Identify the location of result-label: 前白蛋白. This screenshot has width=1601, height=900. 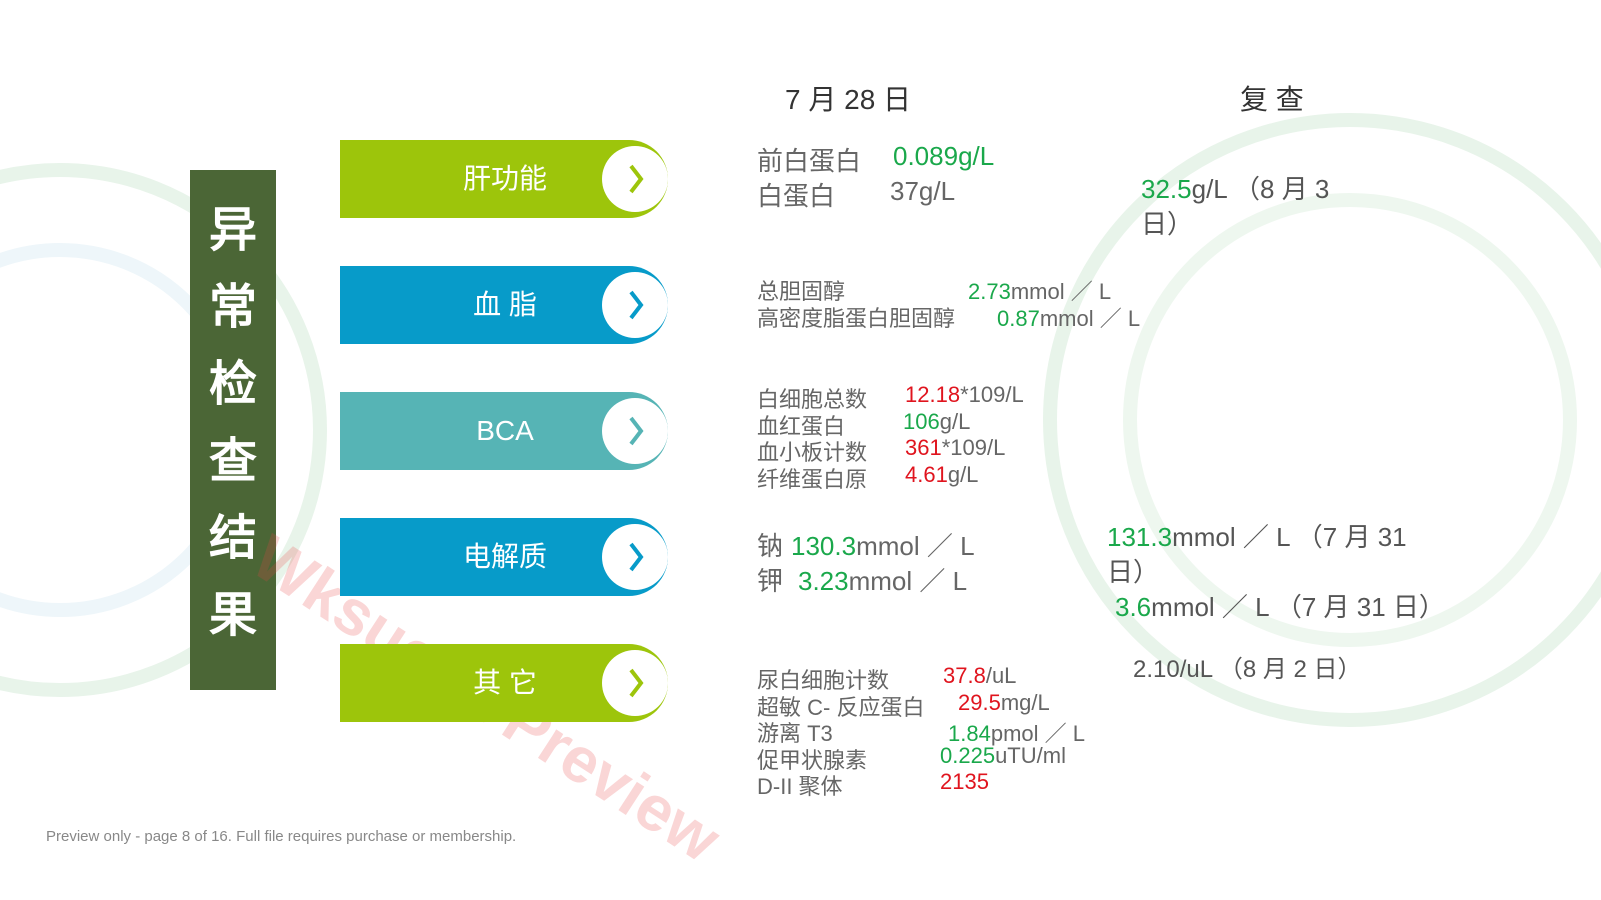
(809, 161).